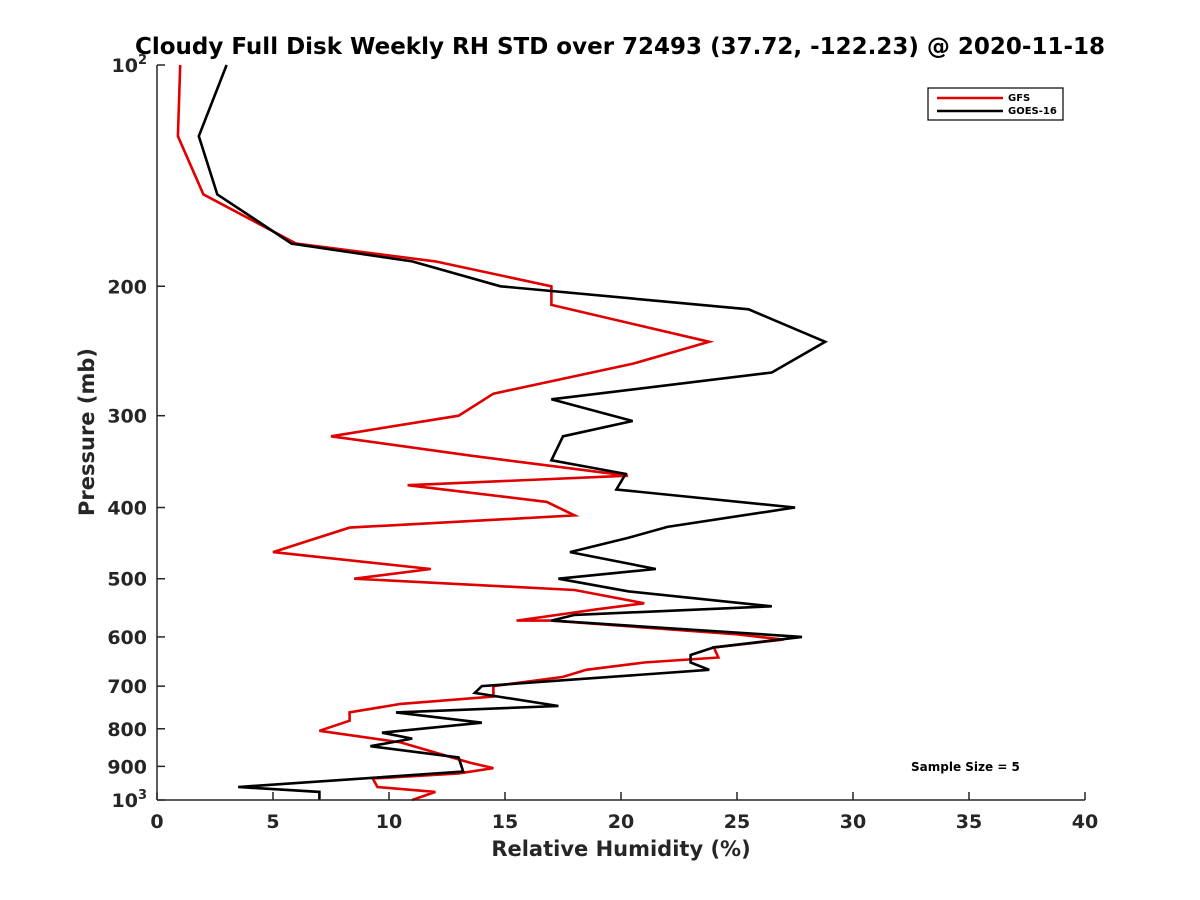 This screenshot has height=900, width=1200. What do you see at coordinates (737, 822) in the screenshot?
I see `x-tick-label: 25` at bounding box center [737, 822].